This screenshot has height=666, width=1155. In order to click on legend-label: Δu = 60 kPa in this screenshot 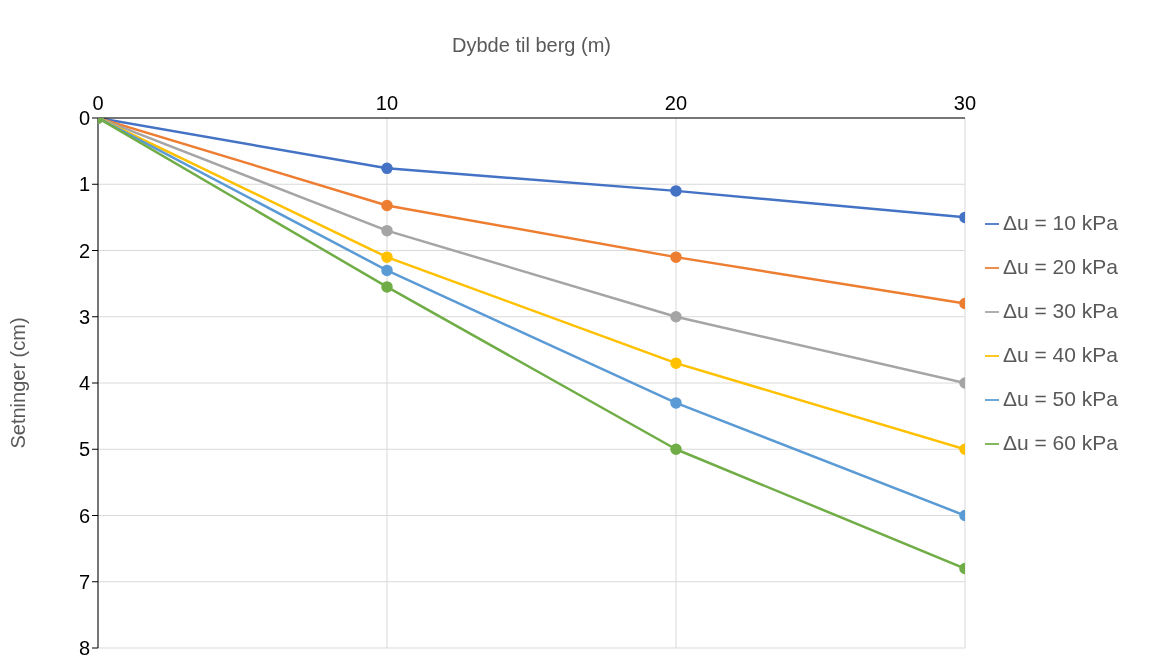, I will do `click(1060, 442)`.